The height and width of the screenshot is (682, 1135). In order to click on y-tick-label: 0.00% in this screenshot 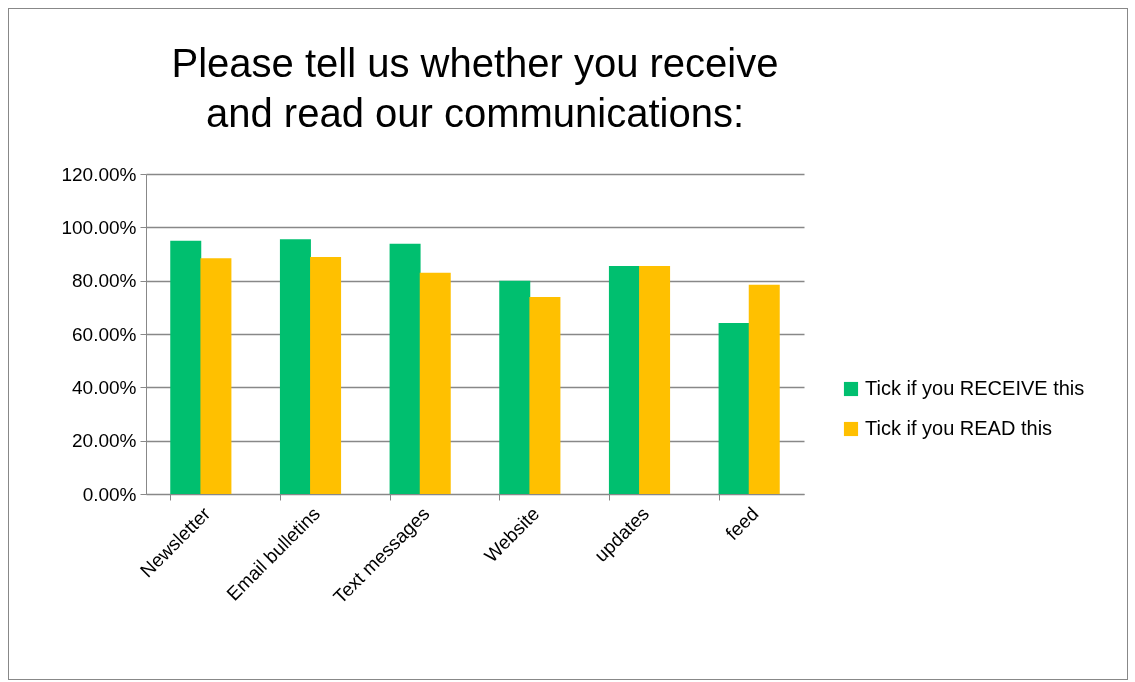, I will do `click(109, 494)`.